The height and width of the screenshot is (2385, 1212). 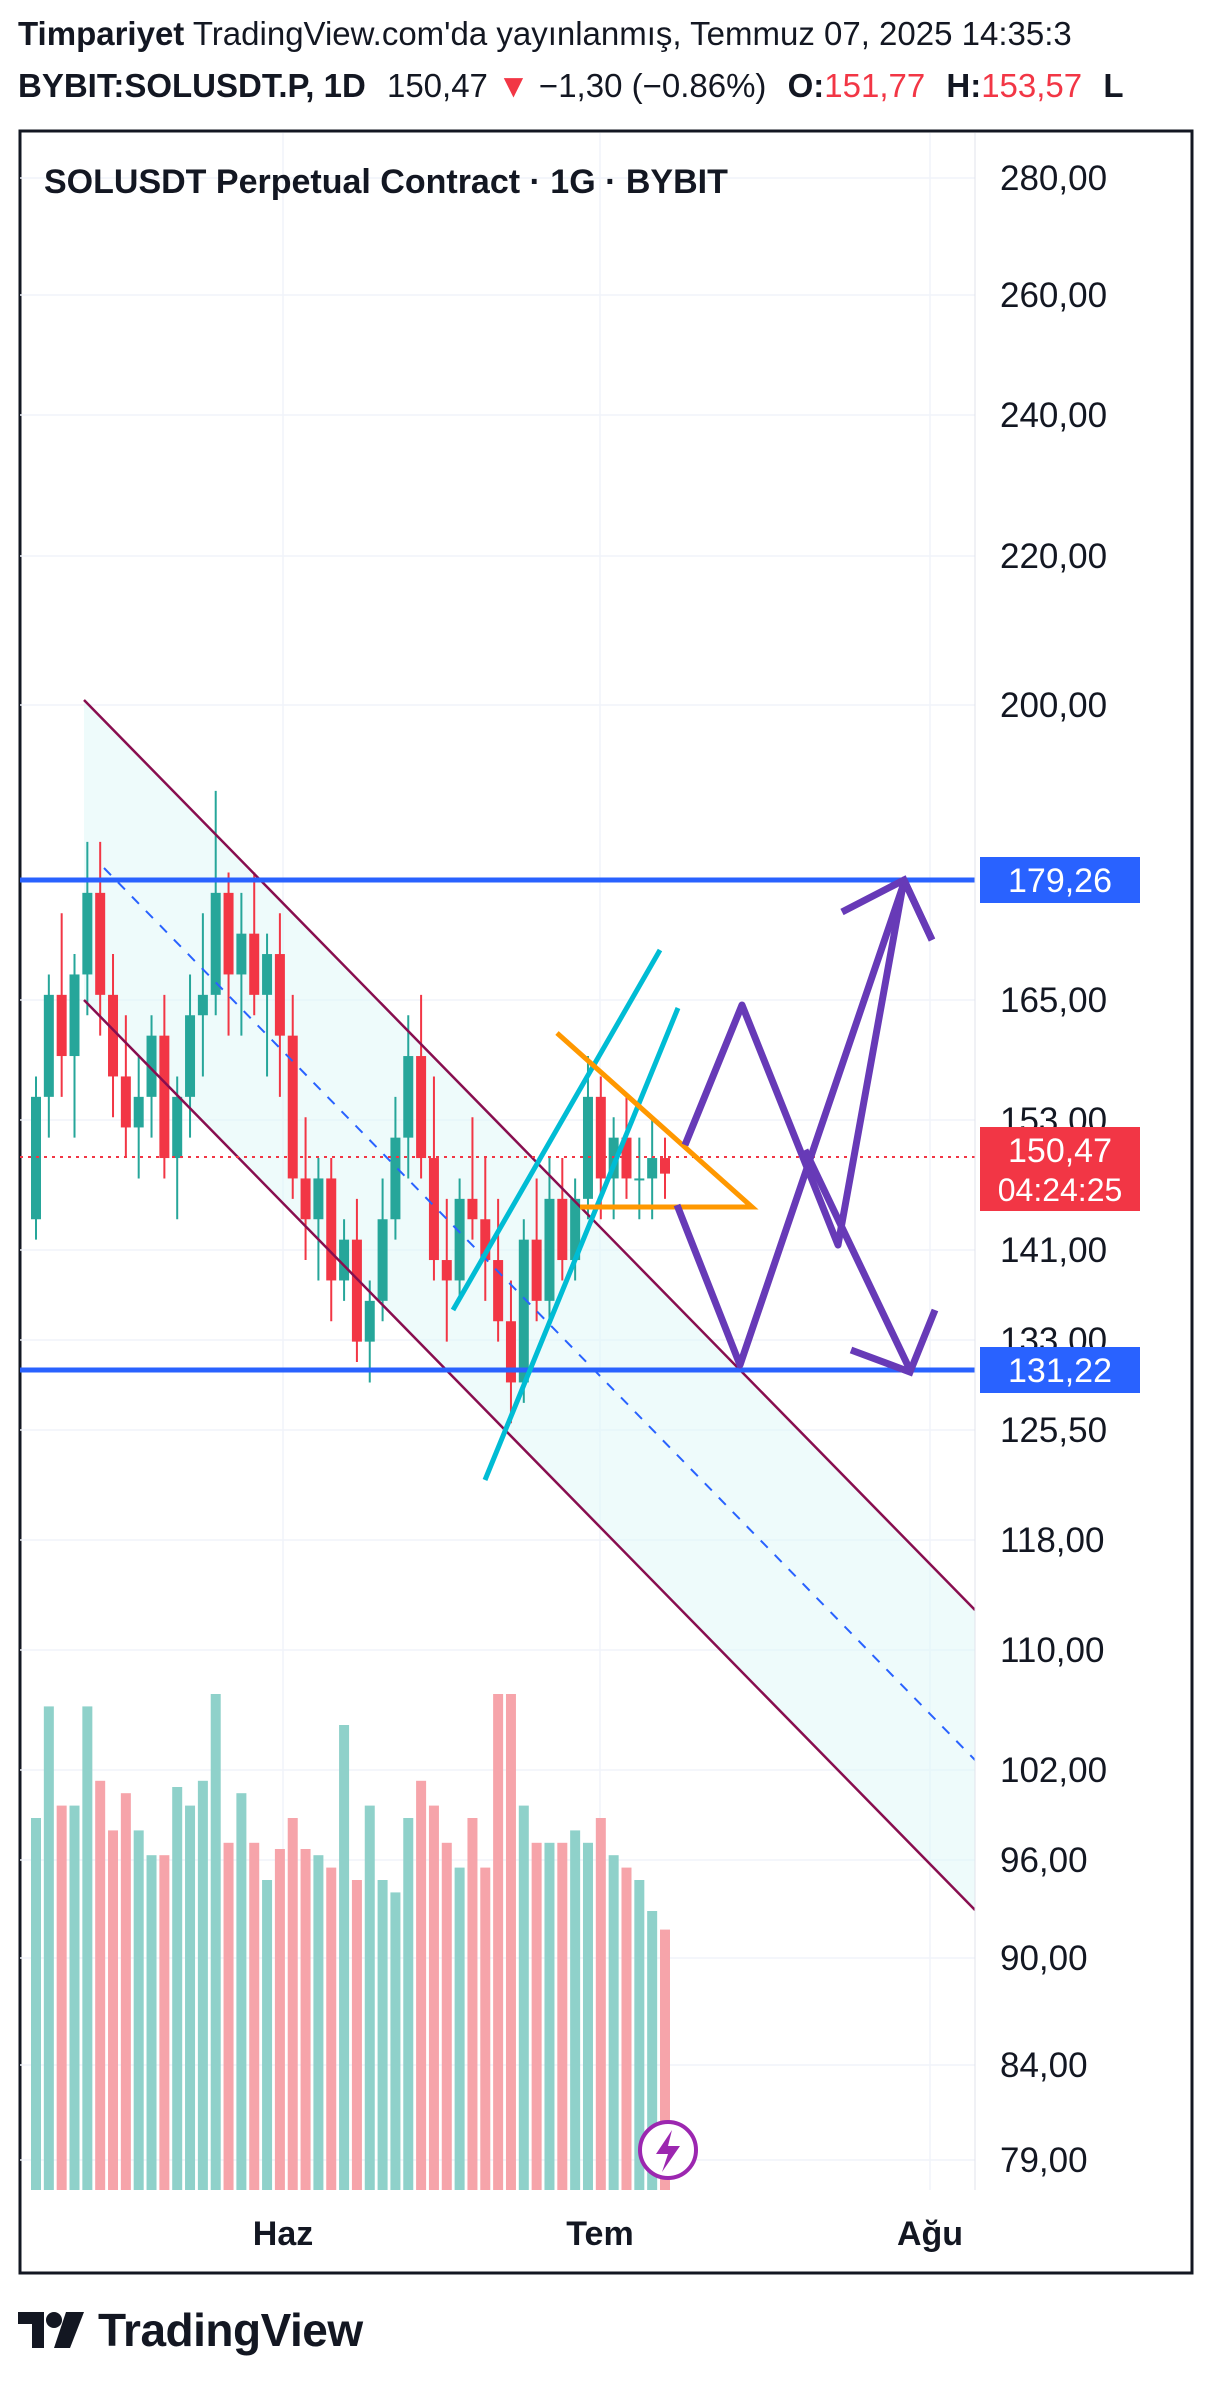 What do you see at coordinates (1060, 1371) in the screenshot?
I see `price-label-value: 131,22` at bounding box center [1060, 1371].